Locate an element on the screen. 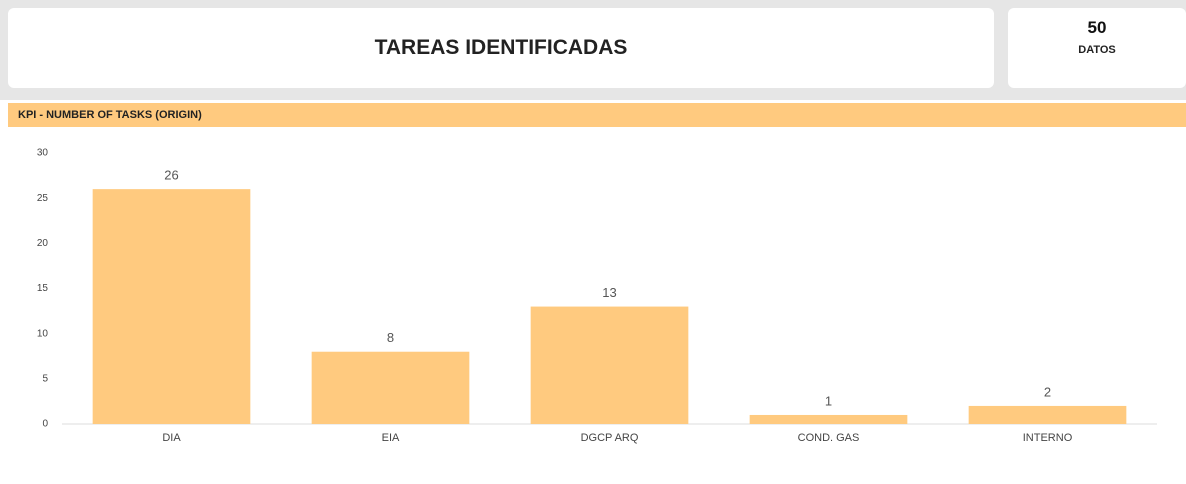  value-label: 26 is located at coordinates (171, 175).